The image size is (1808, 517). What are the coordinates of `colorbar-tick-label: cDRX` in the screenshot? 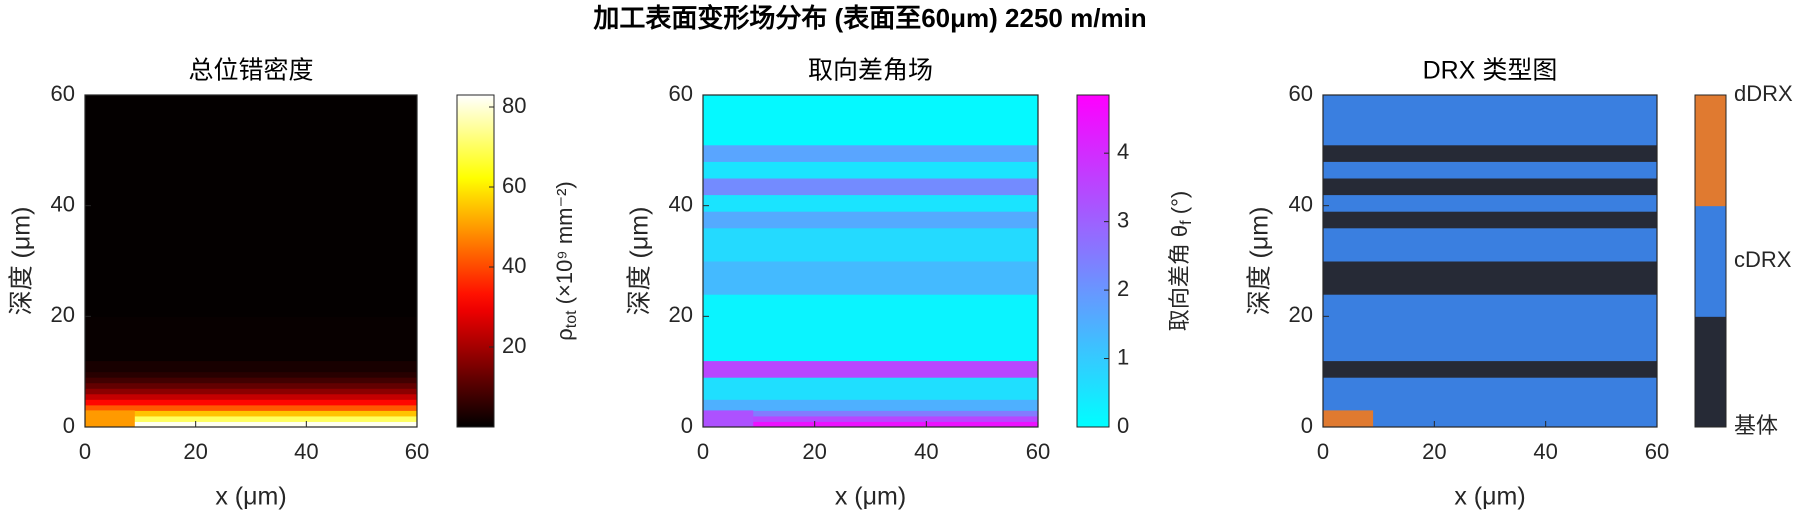 It's located at (1763, 259).